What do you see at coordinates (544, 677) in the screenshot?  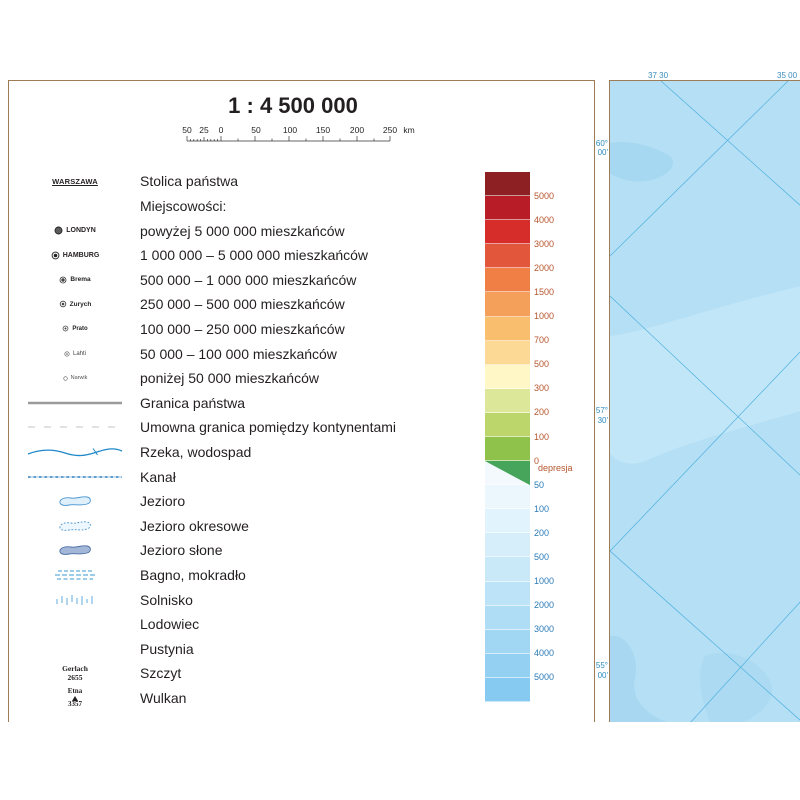 I see `hyps-label-depth: 5000` at bounding box center [544, 677].